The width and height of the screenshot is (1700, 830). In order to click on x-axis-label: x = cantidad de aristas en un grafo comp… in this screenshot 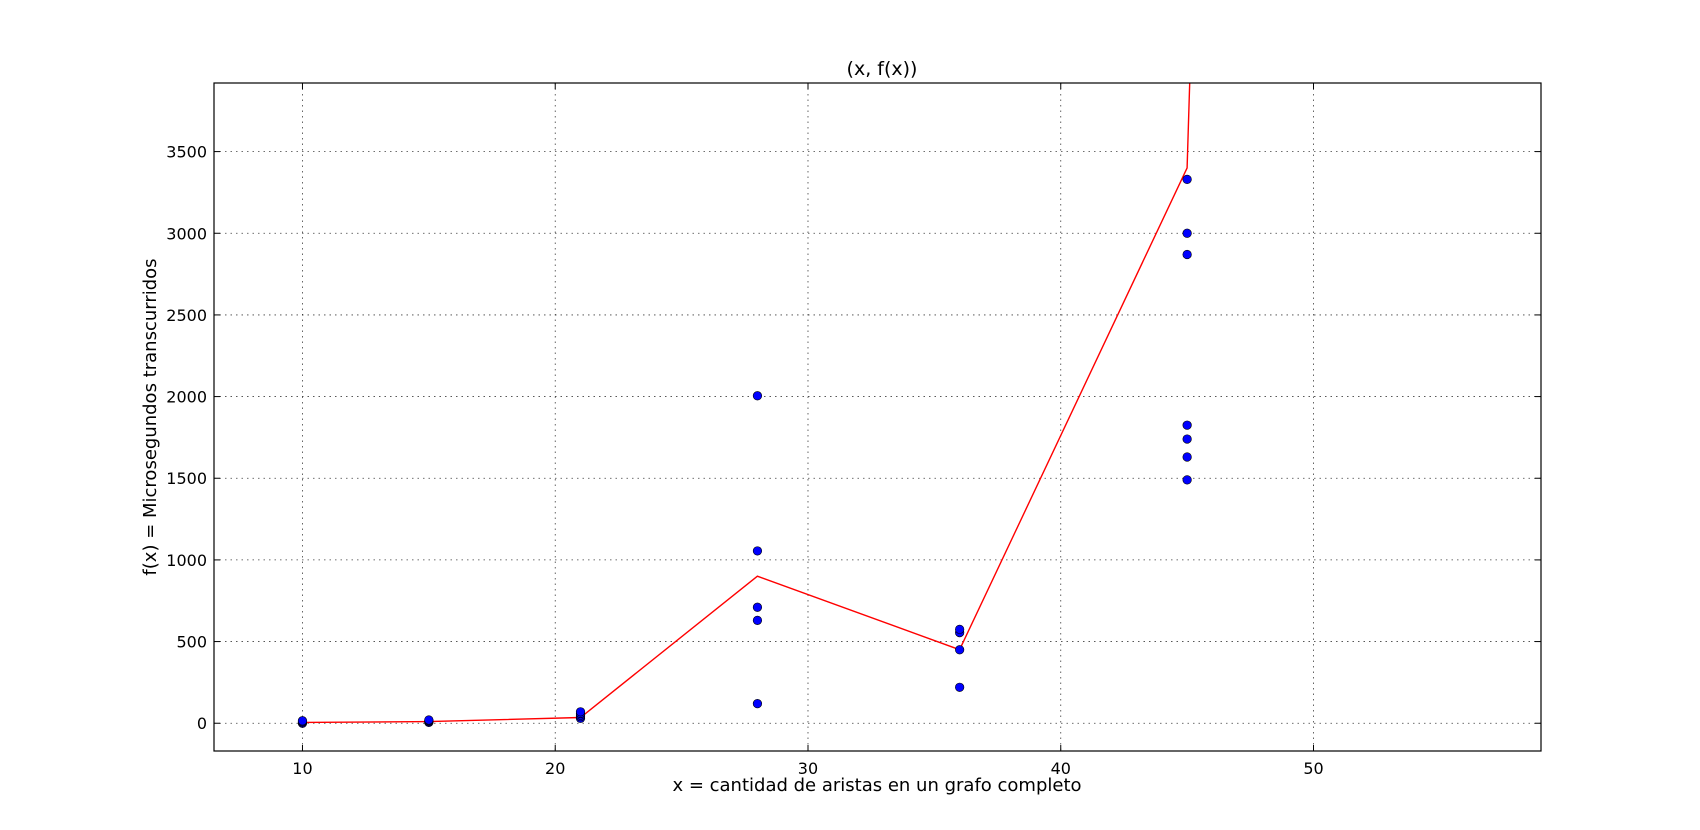, I will do `click(876, 785)`.